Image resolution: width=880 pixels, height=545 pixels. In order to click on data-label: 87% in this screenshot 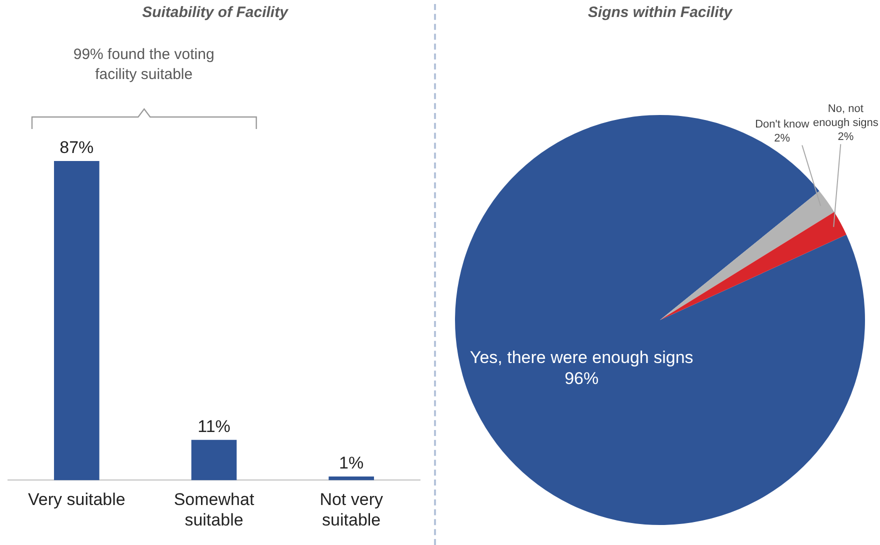, I will do `click(77, 148)`.